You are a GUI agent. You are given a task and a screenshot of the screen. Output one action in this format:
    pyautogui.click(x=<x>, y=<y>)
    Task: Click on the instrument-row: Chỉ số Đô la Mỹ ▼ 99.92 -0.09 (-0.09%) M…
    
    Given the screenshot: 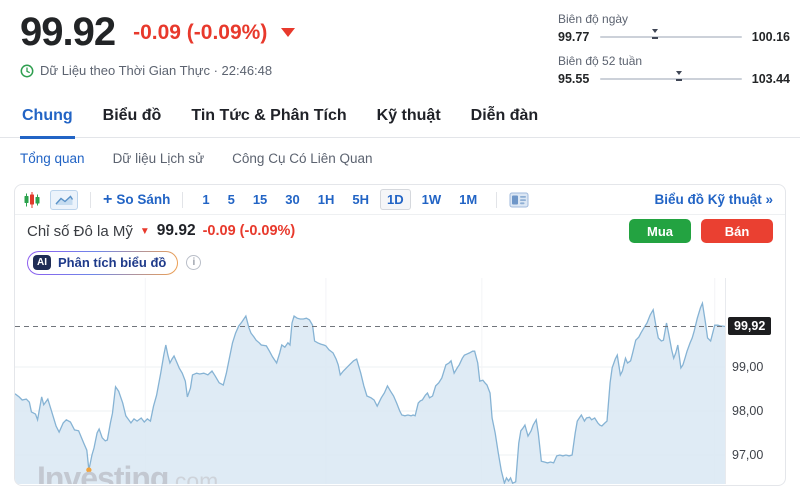 What is the action you would take?
    pyautogui.click(x=400, y=231)
    